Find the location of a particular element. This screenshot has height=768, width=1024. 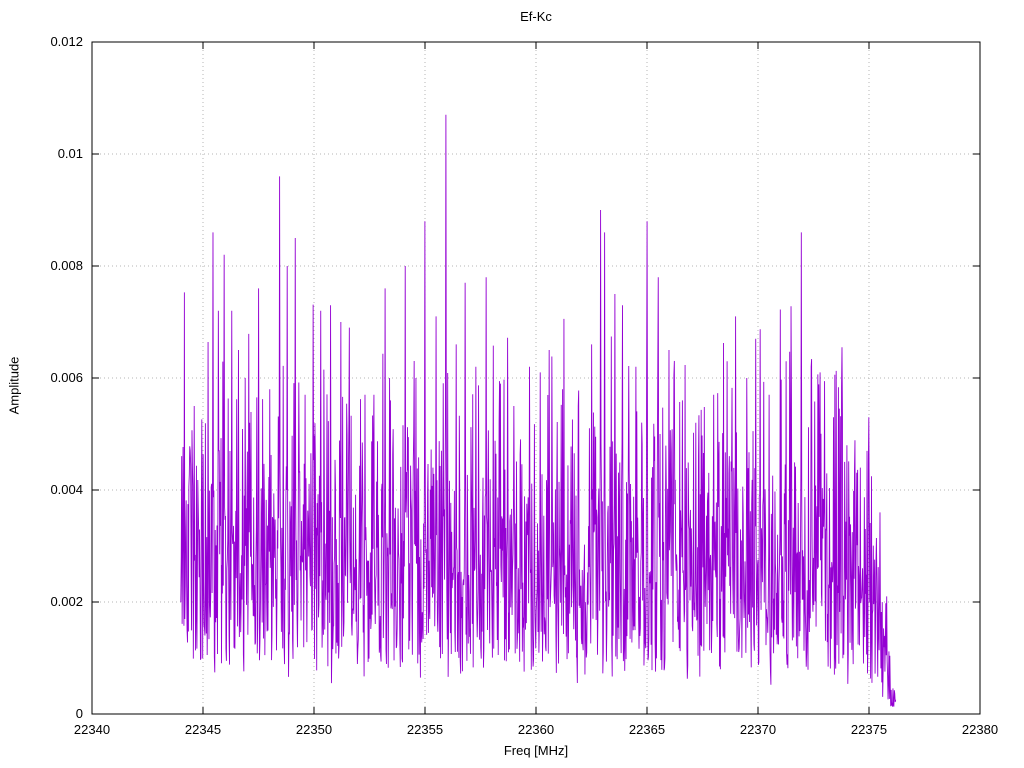

y-tick-label: 0.002 is located at coordinates (66, 601).